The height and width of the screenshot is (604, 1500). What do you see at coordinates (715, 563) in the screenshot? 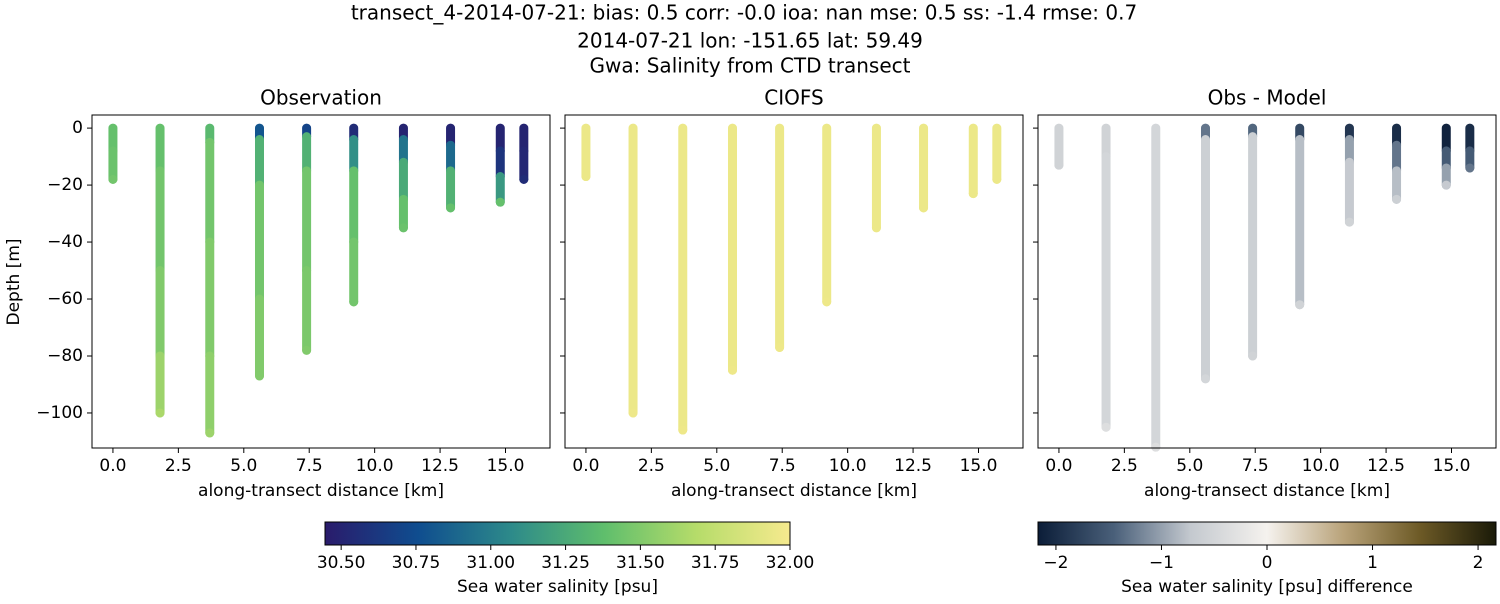
I see `colorbar-tick-label: 31.75` at bounding box center [715, 563].